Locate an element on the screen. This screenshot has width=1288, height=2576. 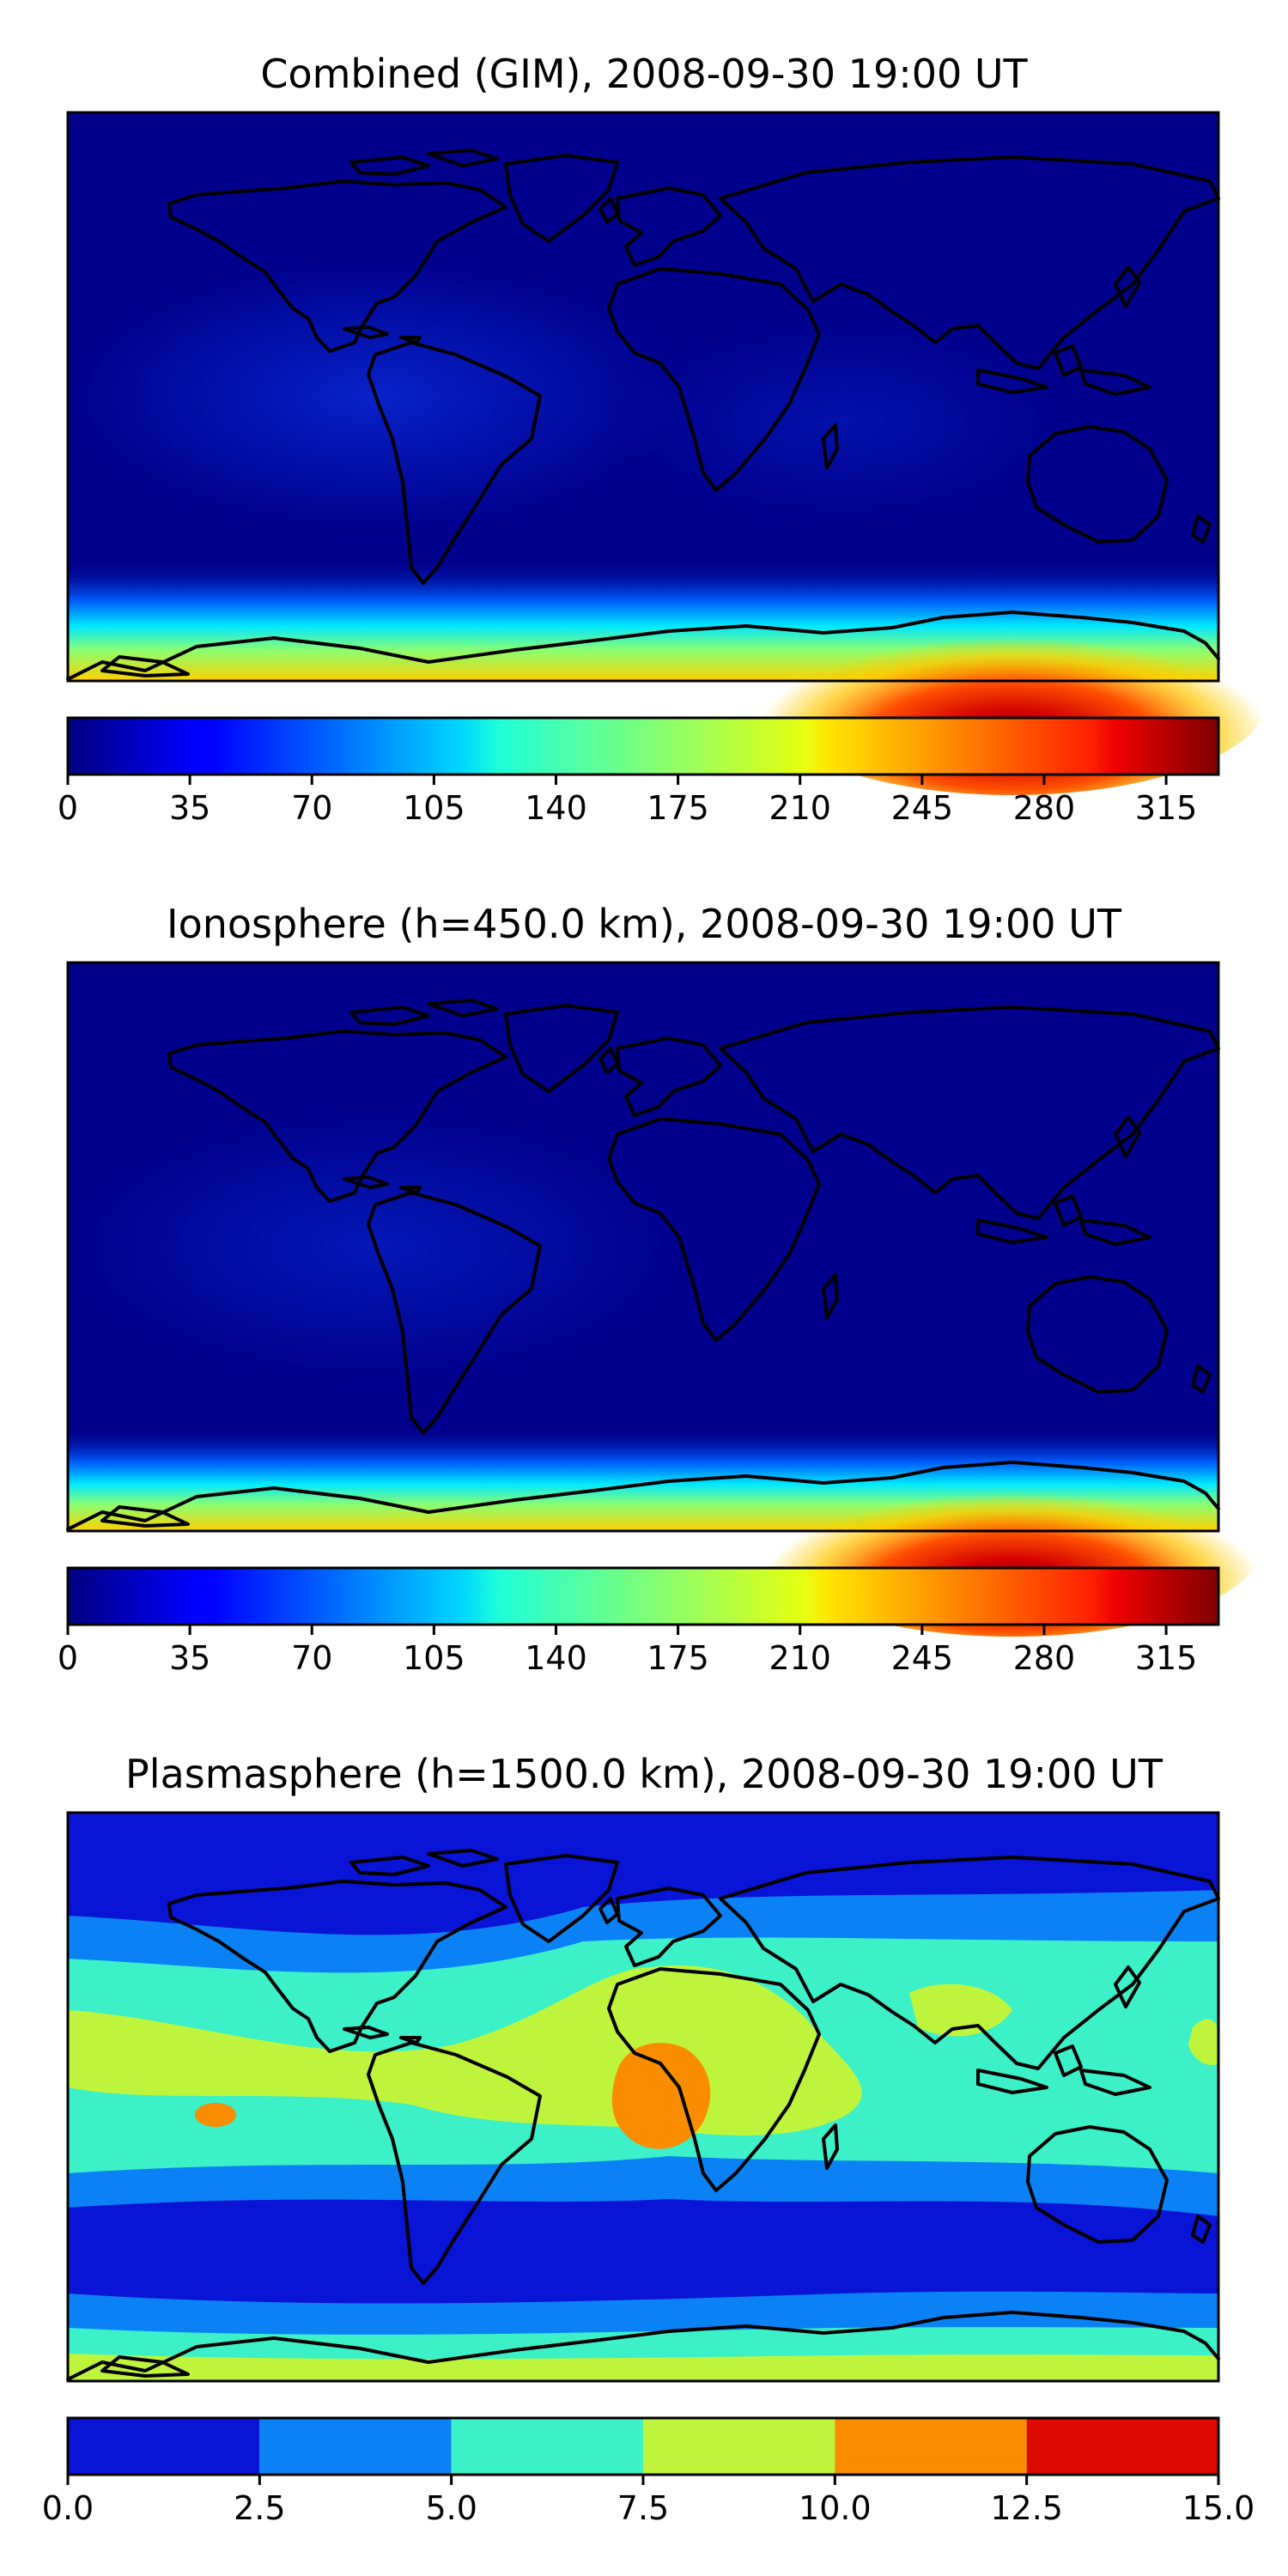
colorbar-ionosphere: 0 35 70 105 140 175 210 245 280 315 is located at coordinates (639, 1621).